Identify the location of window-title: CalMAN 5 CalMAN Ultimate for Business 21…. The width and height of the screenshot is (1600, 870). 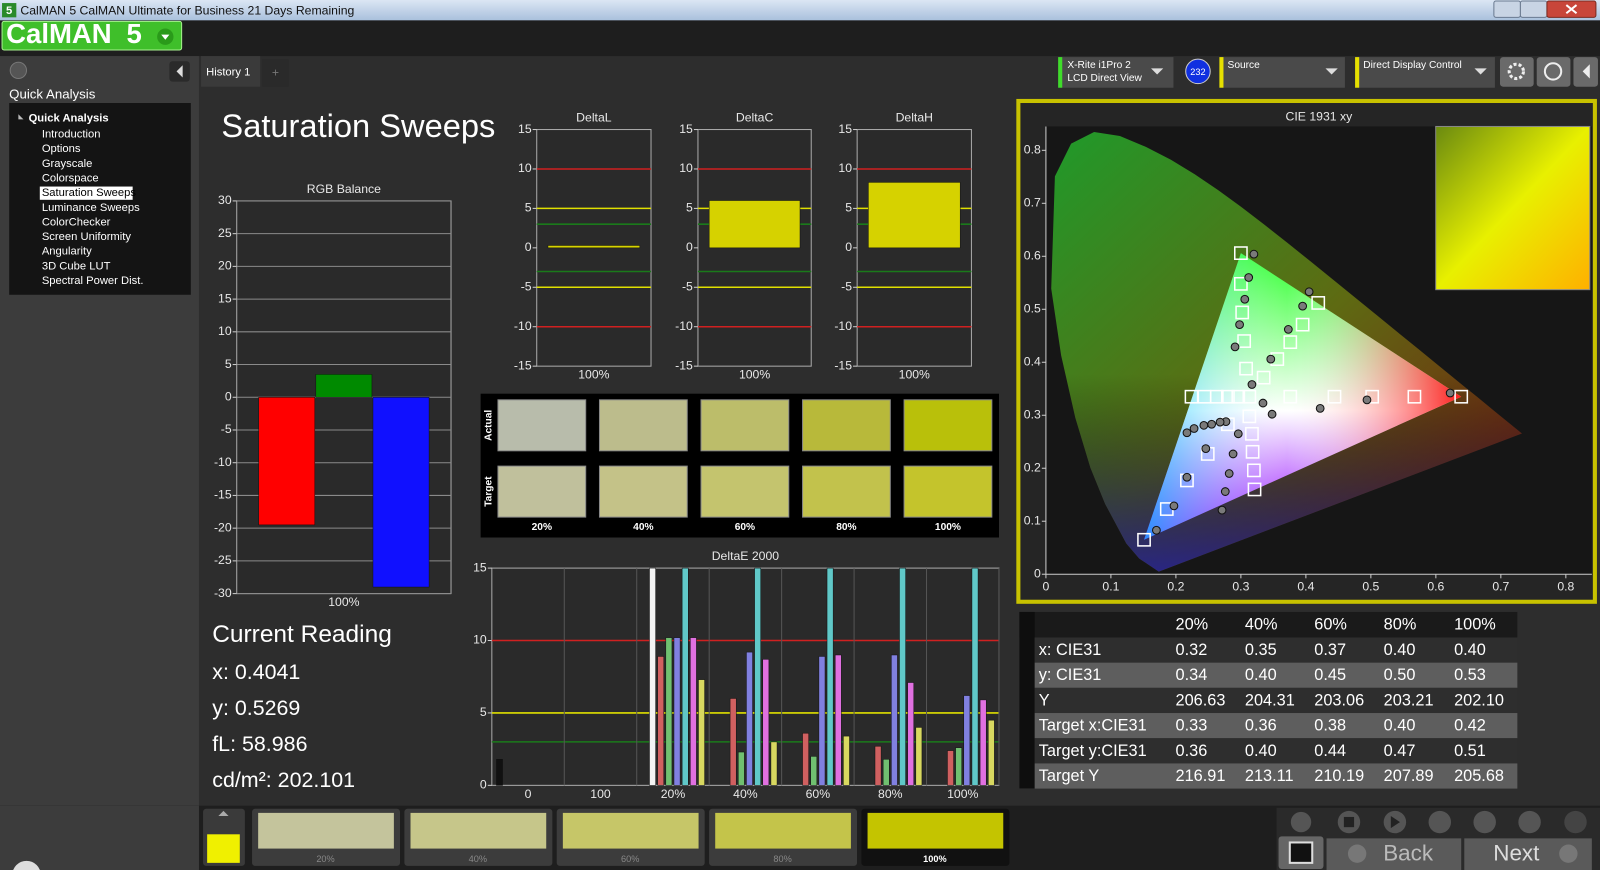
(187, 10).